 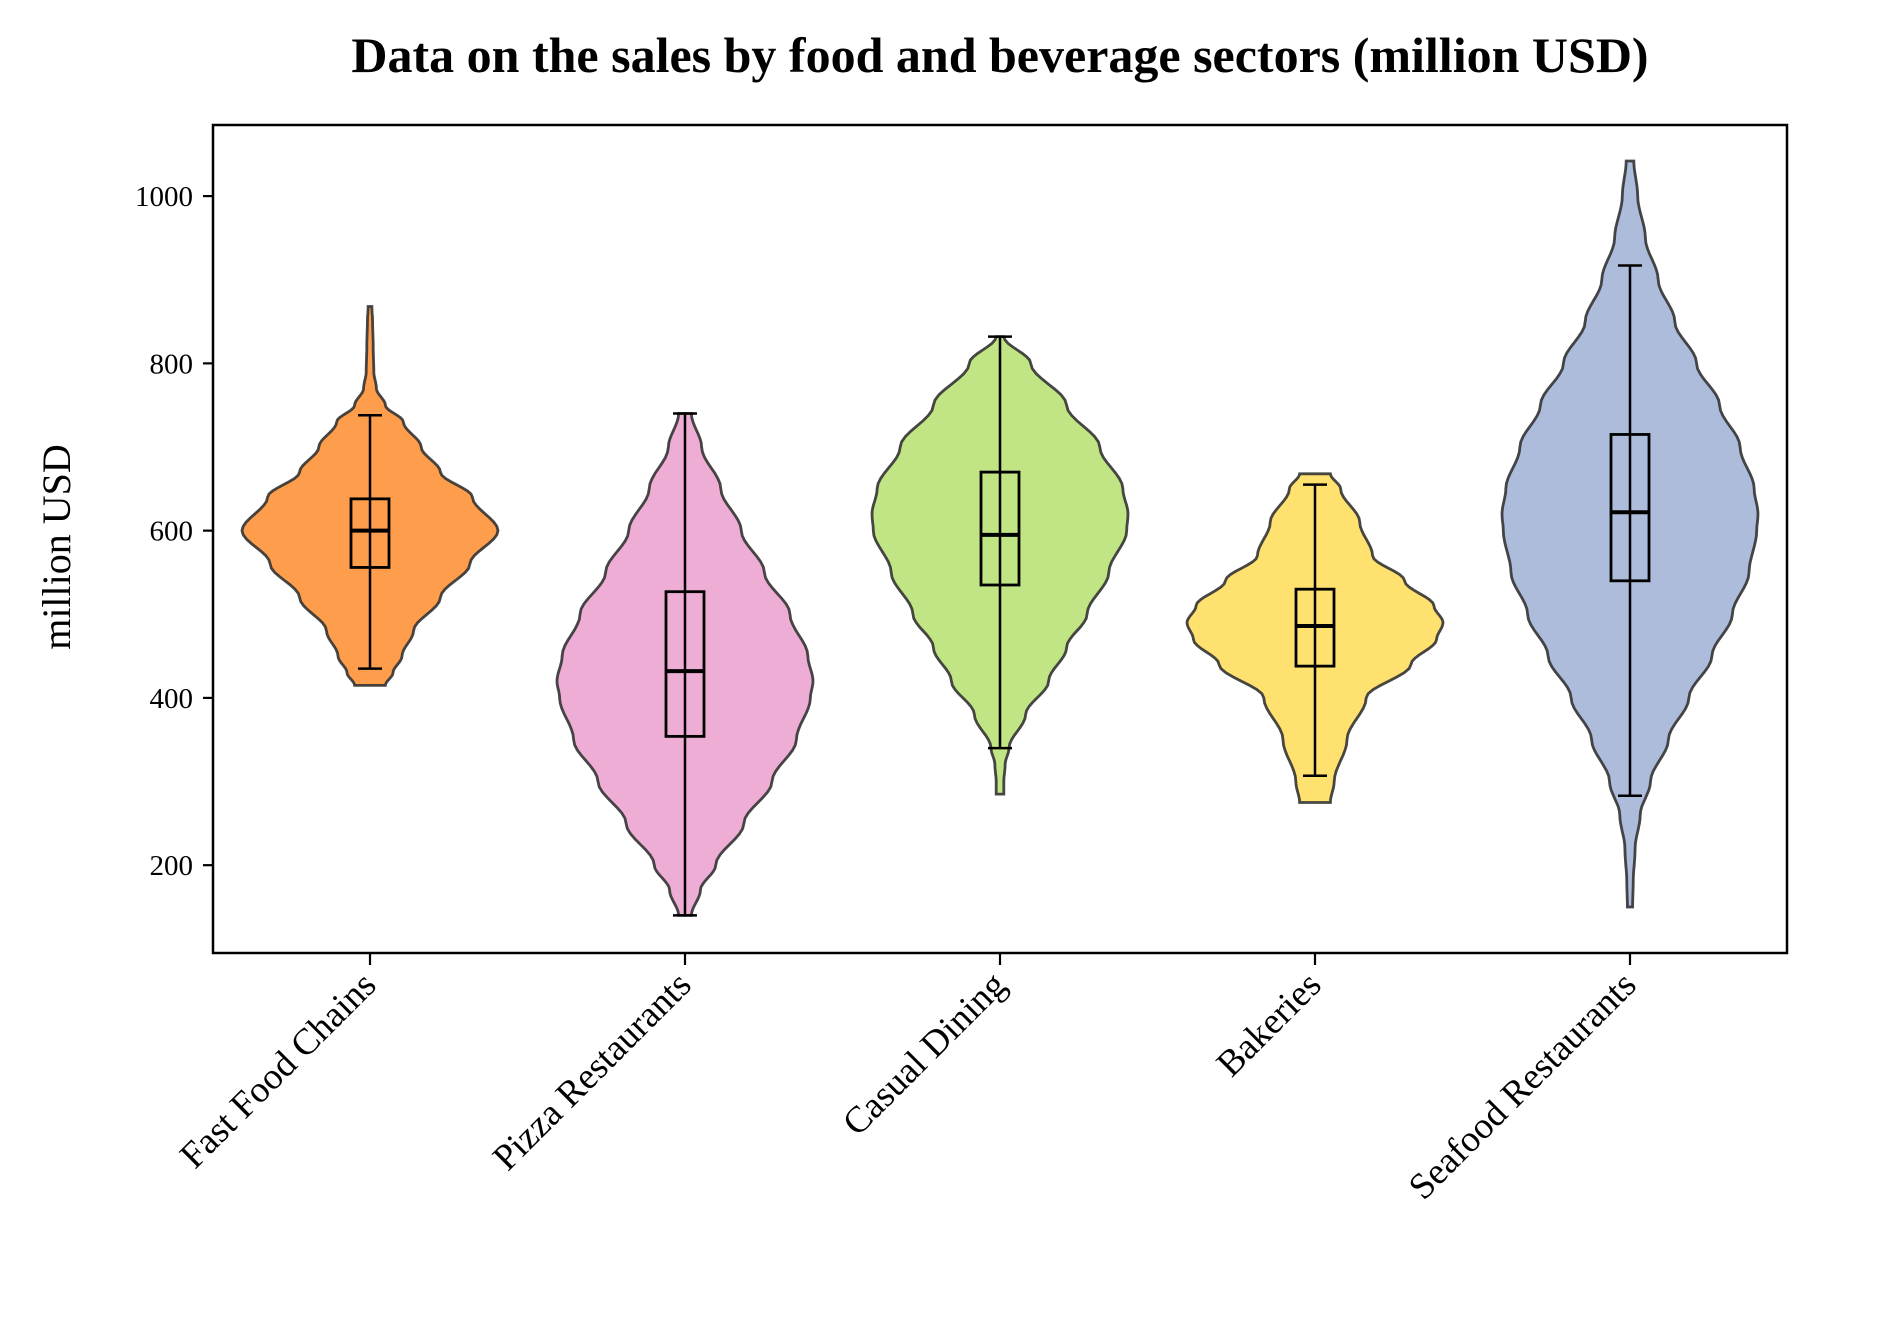 I want to click on y-axis-label: million USD, so click(x=56, y=547).